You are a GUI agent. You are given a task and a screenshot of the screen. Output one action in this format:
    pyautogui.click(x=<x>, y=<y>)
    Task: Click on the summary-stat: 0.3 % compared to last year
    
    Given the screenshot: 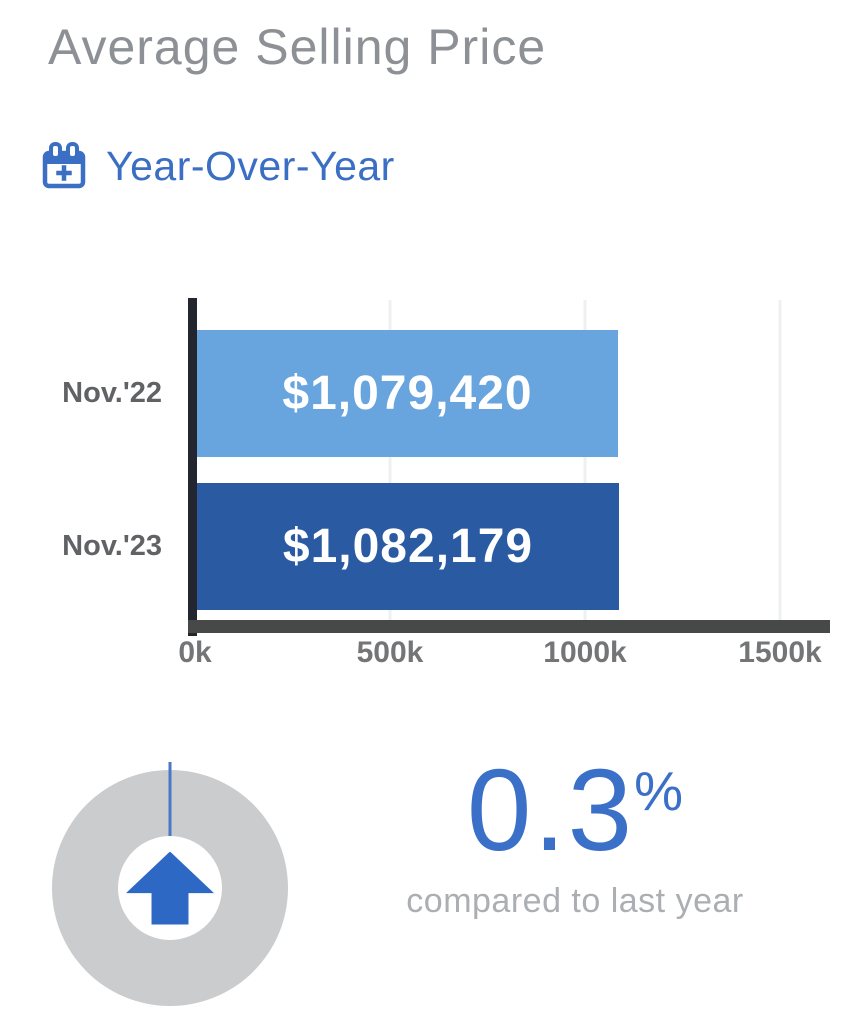 What is the action you would take?
    pyautogui.click(x=575, y=836)
    